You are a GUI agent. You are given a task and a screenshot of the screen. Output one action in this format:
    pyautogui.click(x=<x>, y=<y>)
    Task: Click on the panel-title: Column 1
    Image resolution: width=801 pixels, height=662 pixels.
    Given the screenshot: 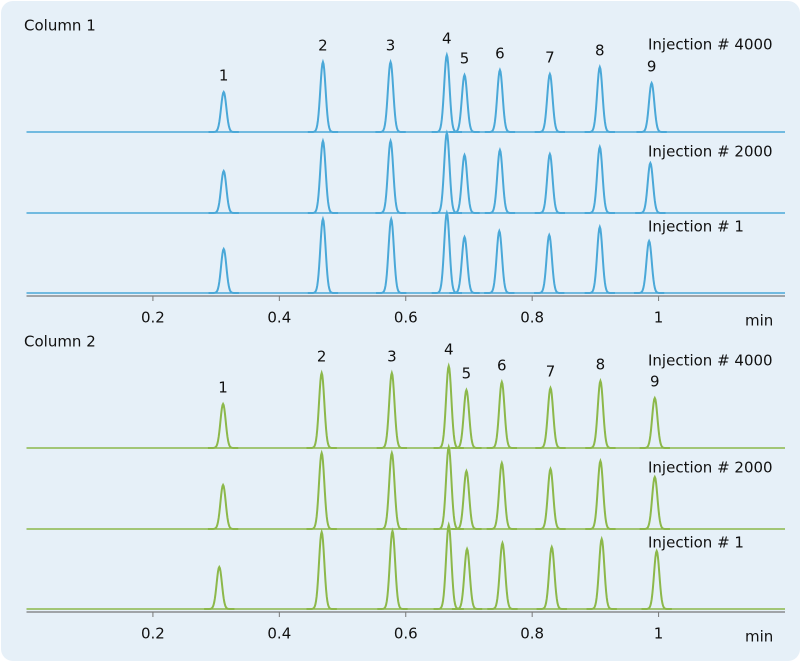 What is the action you would take?
    pyautogui.click(x=60, y=26)
    